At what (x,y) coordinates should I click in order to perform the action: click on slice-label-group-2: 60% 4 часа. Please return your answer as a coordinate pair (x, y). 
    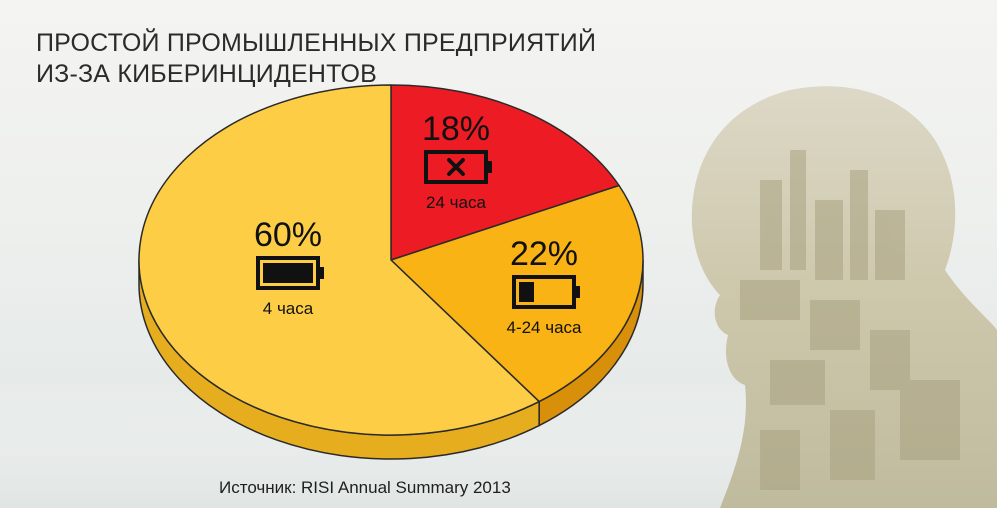
    Looking at the image, I should click on (289, 267).